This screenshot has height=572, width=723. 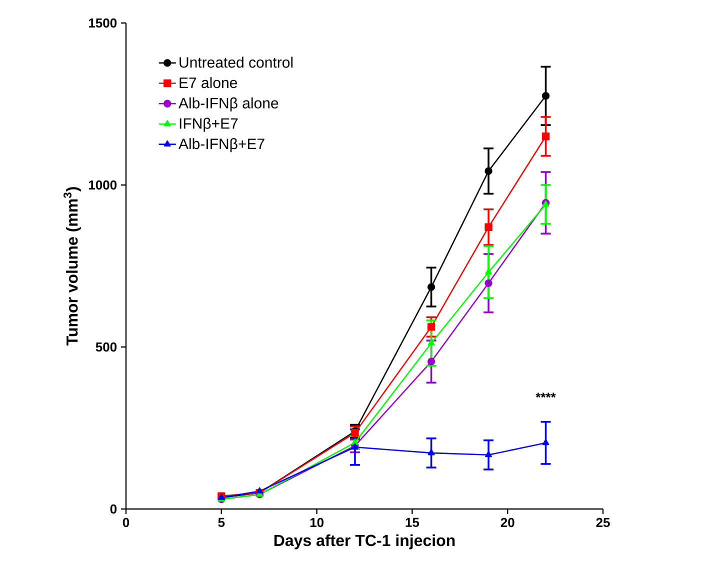 What do you see at coordinates (209, 125) in the screenshot?
I see `legend-label: IFNβ+E7` at bounding box center [209, 125].